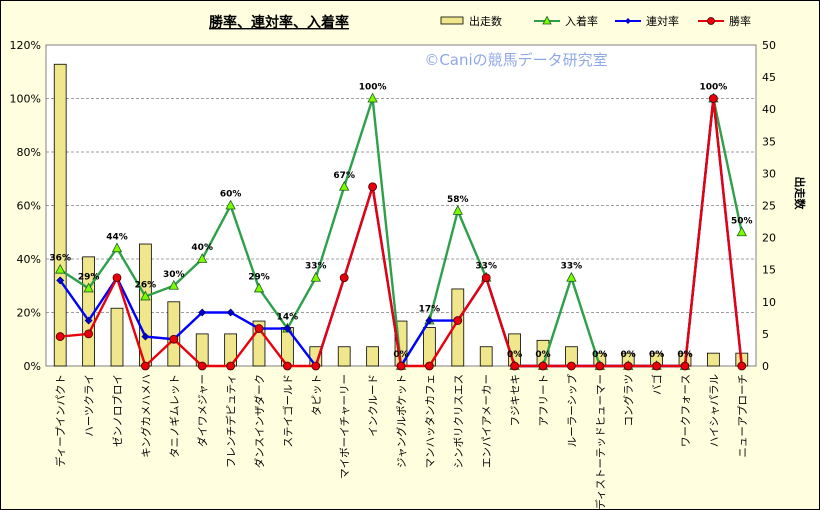 The image size is (820, 510). I want to click on data-label: 58%, so click(458, 200).